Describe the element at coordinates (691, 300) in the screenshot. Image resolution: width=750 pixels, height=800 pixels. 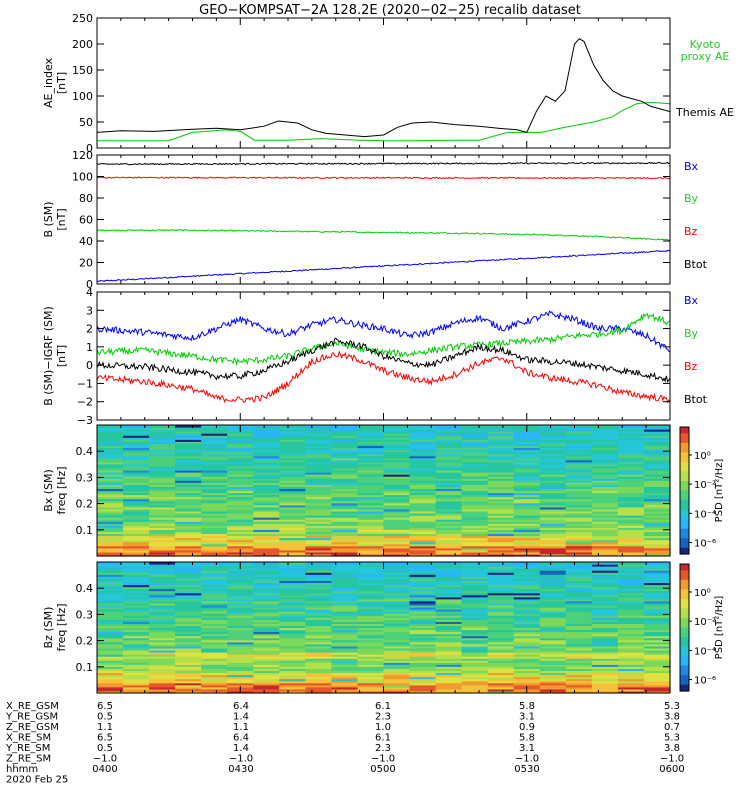
I see `bdelta-legend-bx: Bx` at that location.